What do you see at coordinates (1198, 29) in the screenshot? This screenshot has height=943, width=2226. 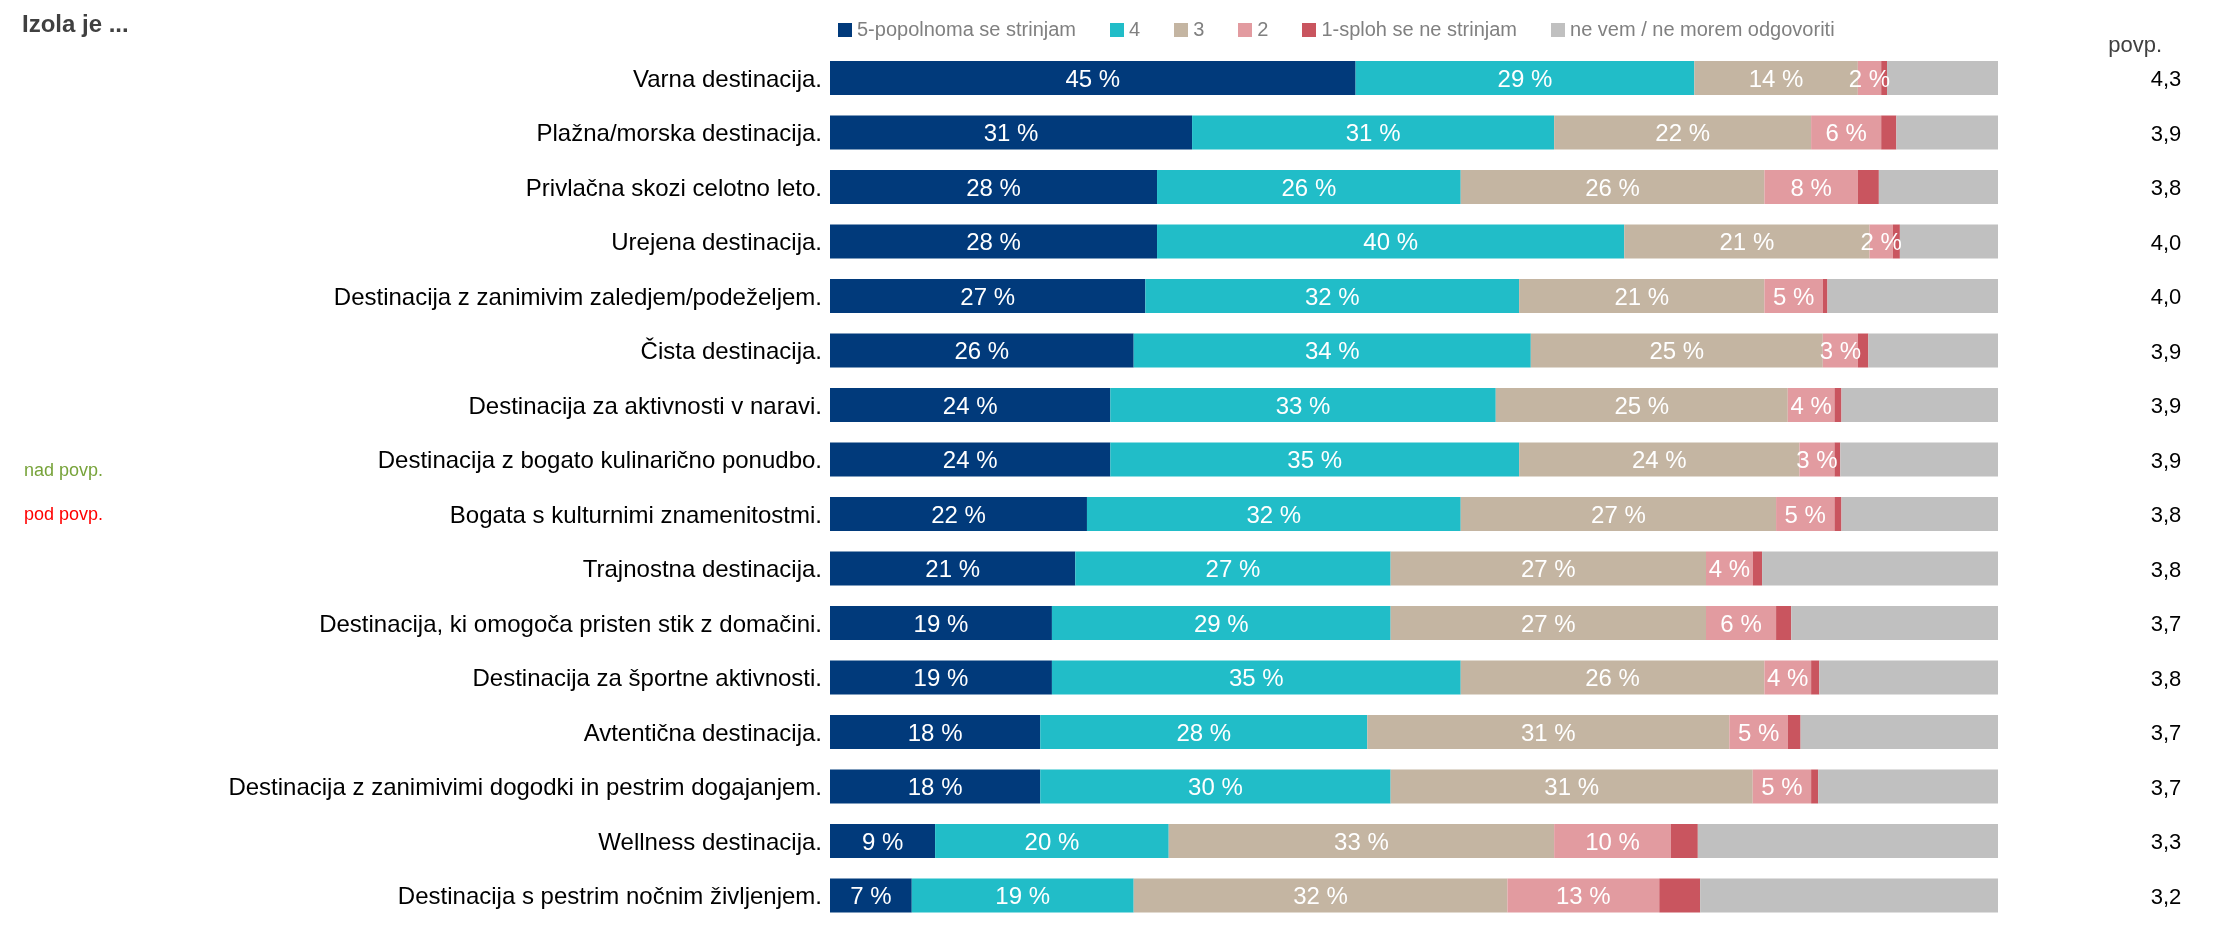 I see `legend-label: 3` at bounding box center [1198, 29].